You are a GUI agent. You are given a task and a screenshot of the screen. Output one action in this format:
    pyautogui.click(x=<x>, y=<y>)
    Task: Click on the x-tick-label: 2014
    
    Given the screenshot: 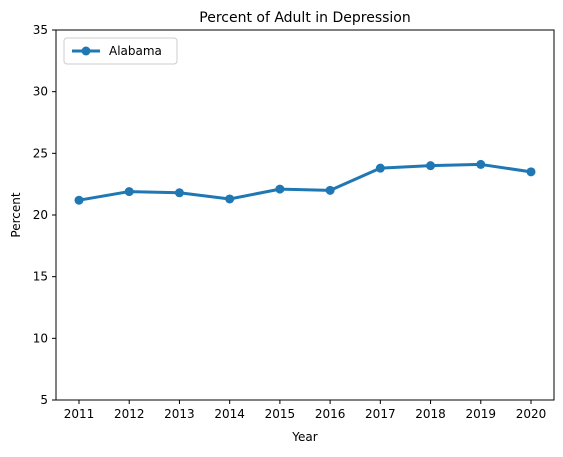 What is the action you would take?
    pyautogui.click(x=229, y=414)
    